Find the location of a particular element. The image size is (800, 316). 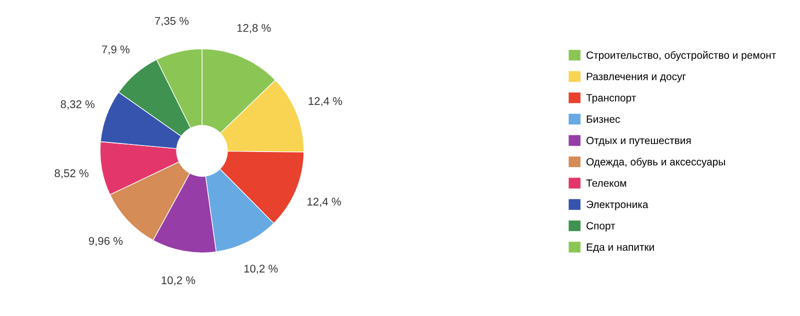

data-label: 7,9 % is located at coordinates (116, 50).